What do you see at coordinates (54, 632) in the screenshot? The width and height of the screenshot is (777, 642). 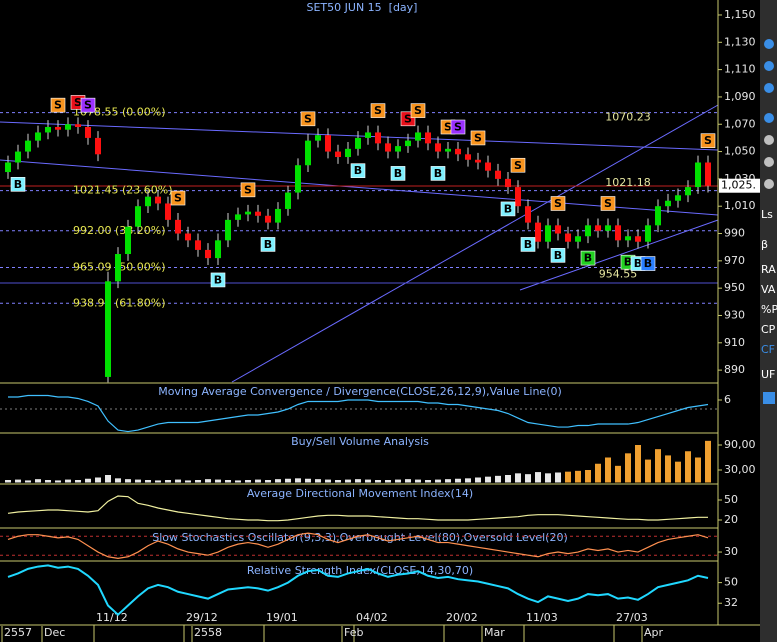 I see `x-month-label: Dec` at bounding box center [54, 632].